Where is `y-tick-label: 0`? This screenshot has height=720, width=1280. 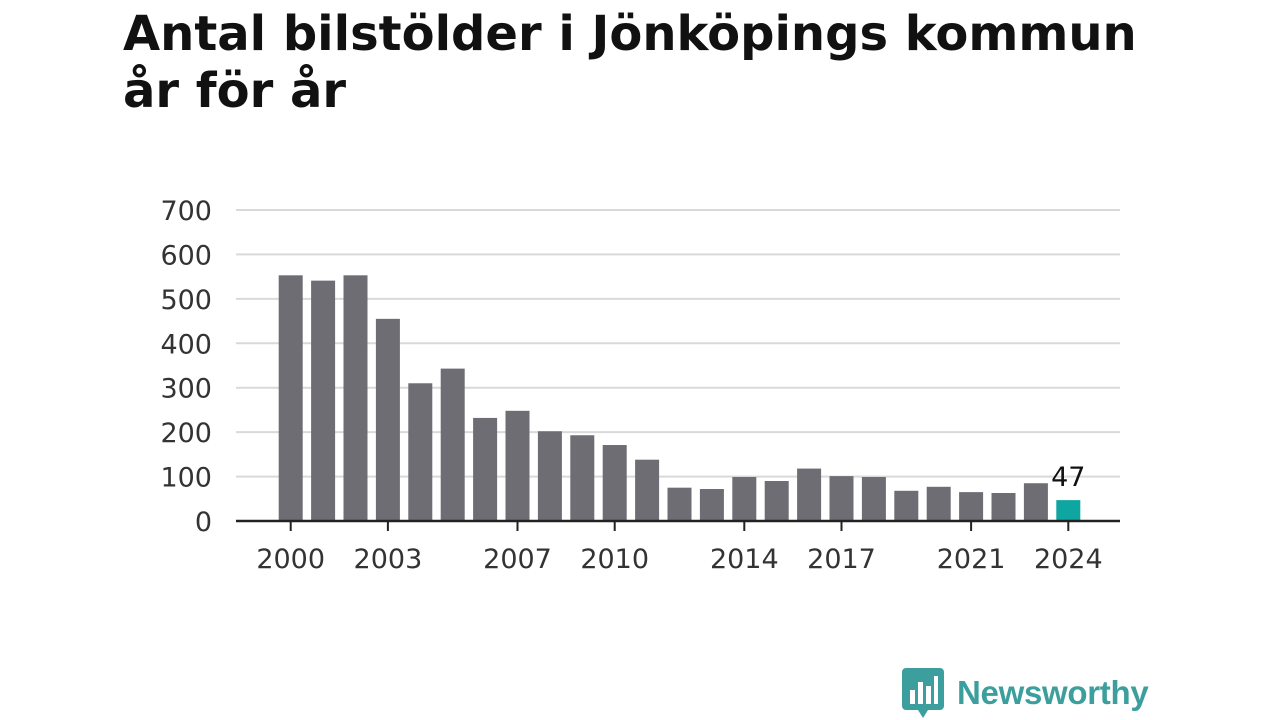 y-tick-label: 0 is located at coordinates (203, 522).